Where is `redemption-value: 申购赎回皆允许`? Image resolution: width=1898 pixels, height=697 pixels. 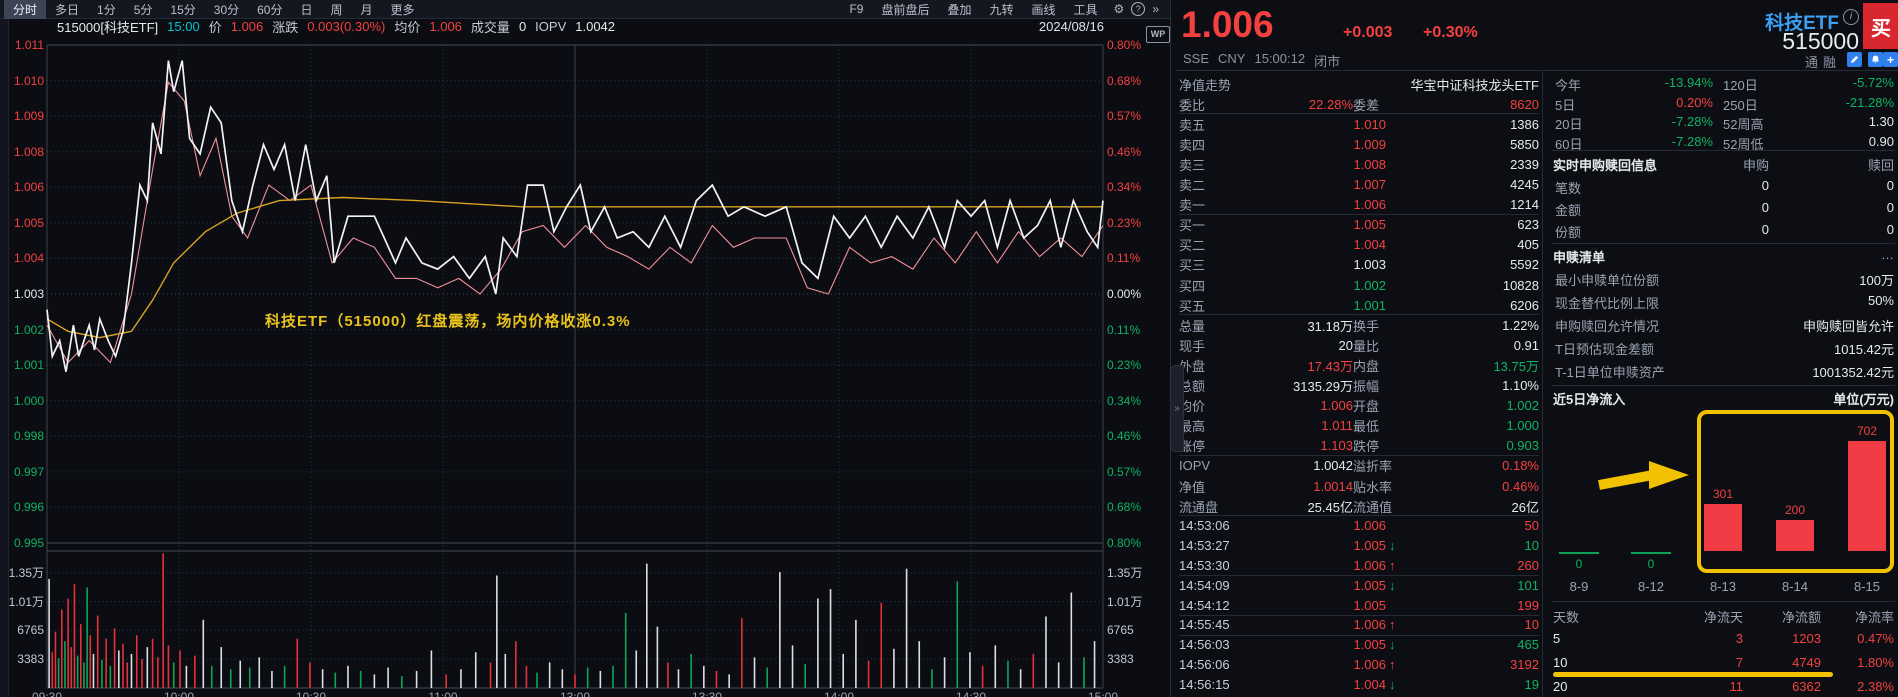
redemption-value: 申购赎回皆允许 is located at coordinates (1848, 326).